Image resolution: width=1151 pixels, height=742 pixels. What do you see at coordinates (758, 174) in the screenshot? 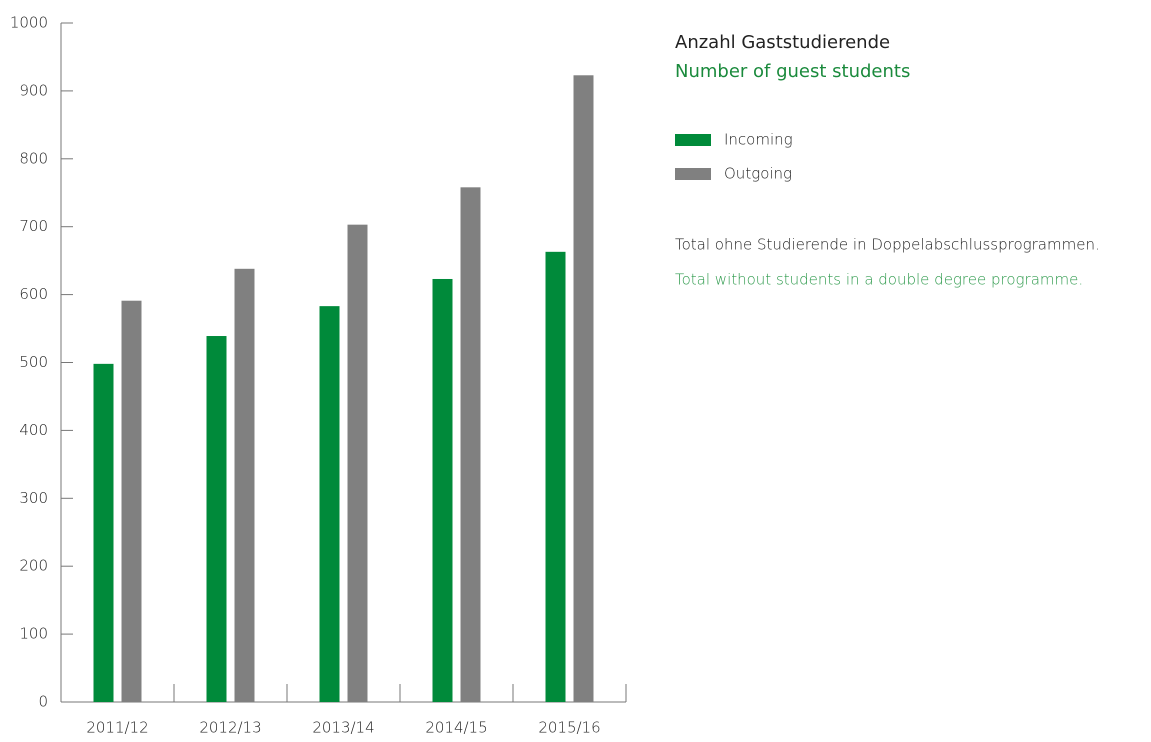
I see `legend-label: Outgoing` at bounding box center [758, 174].